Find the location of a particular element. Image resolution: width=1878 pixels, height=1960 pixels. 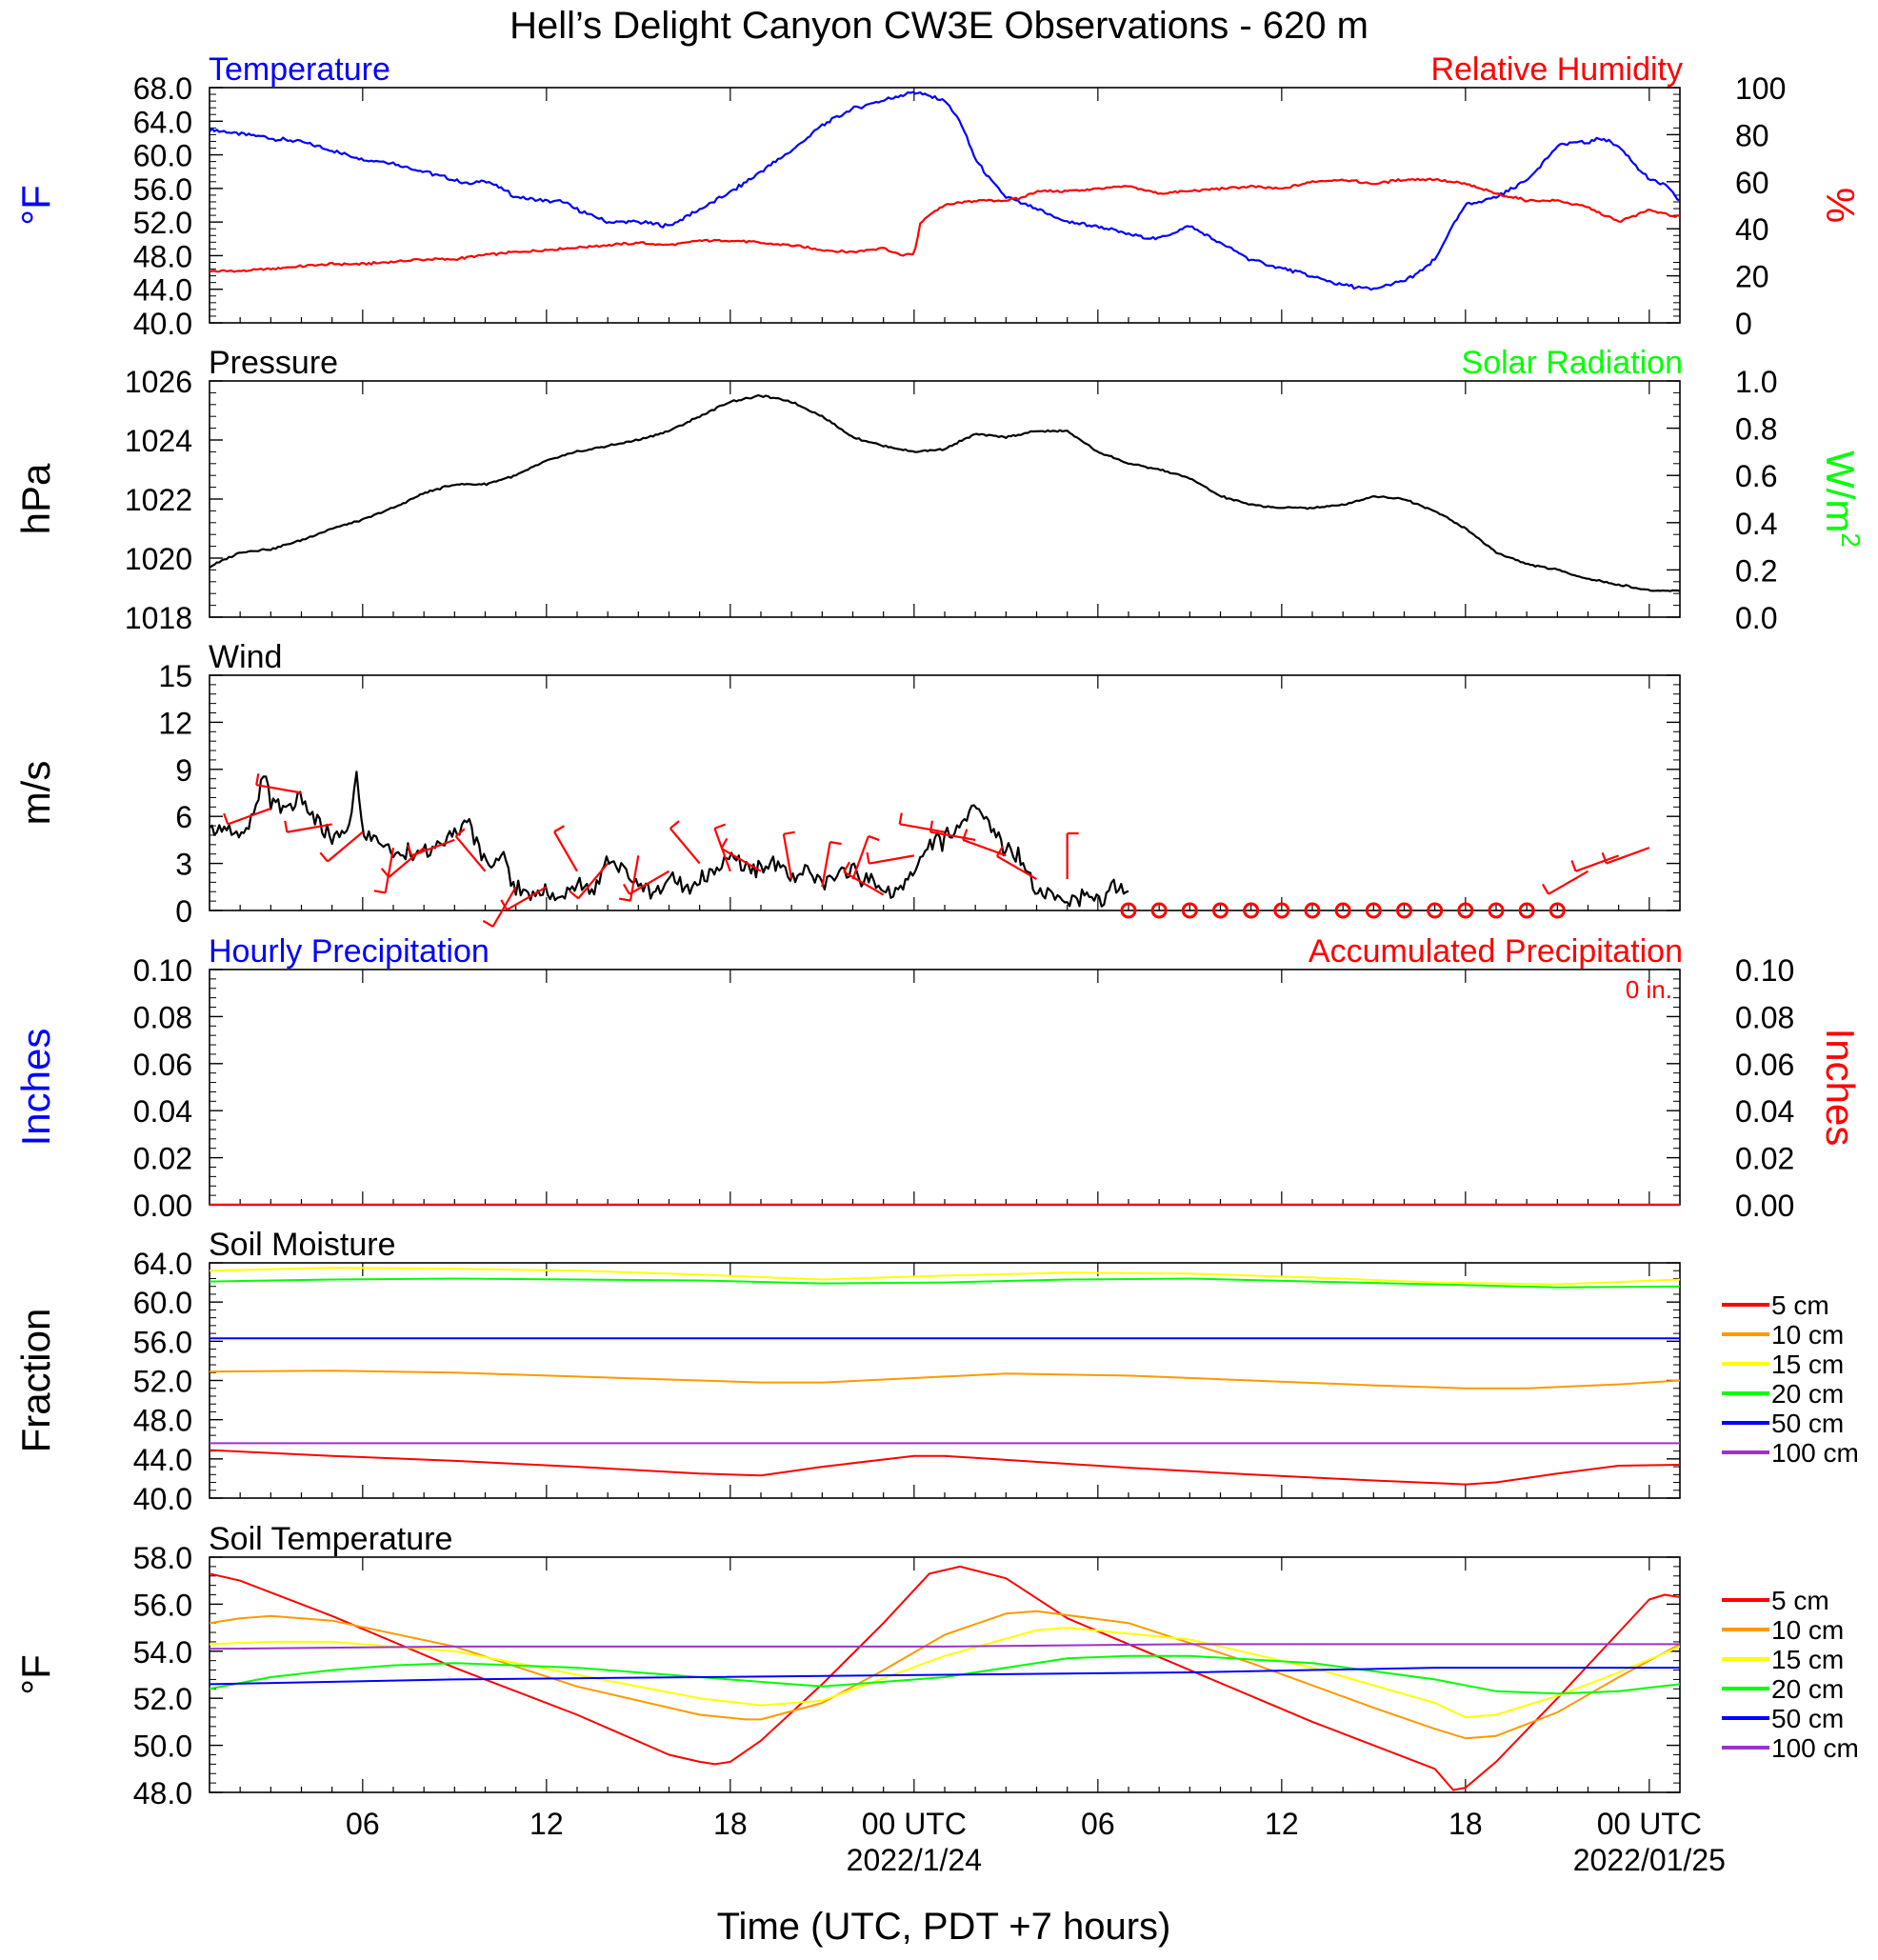

y-tick-label: 0.08 is located at coordinates (162, 1017).